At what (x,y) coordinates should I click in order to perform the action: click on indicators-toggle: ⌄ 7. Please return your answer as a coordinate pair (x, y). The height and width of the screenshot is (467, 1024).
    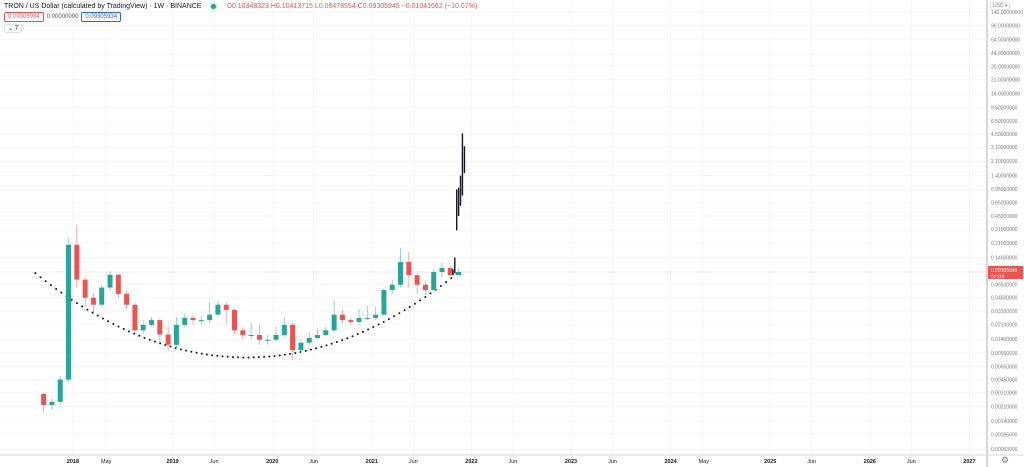
    Looking at the image, I should click on (13, 28).